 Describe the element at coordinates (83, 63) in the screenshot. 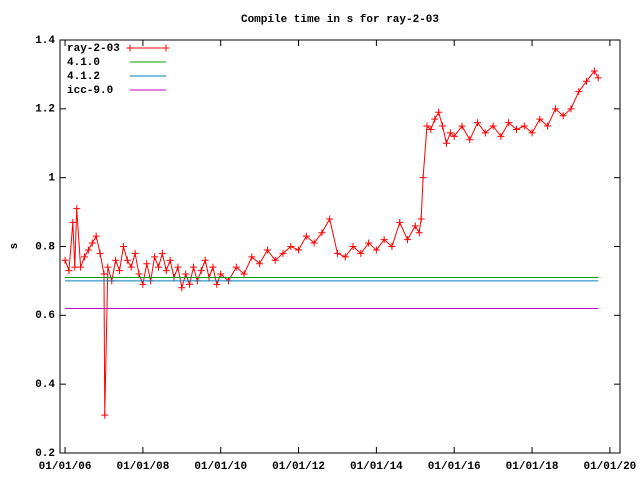

I see `legend-label: 4.1.0` at that location.